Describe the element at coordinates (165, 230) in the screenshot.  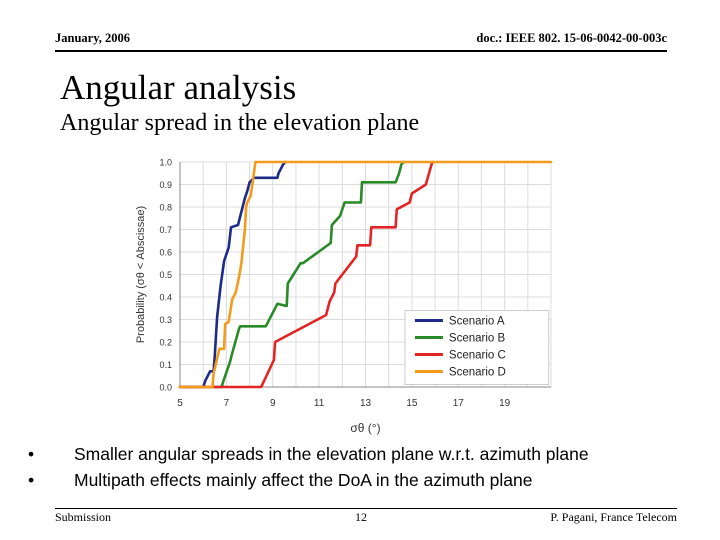
I see `y-tick-label: 0.7` at that location.